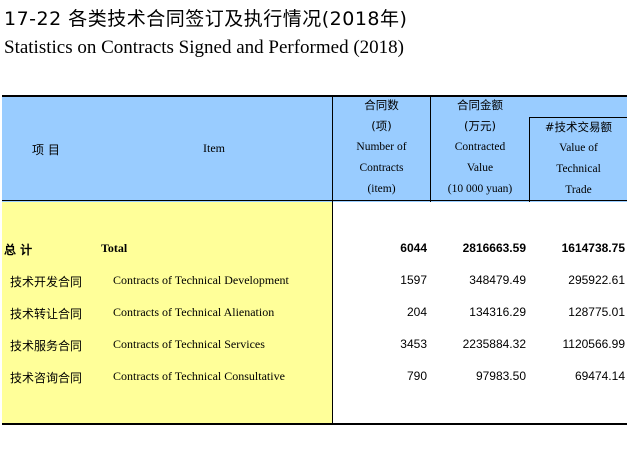 The height and width of the screenshot is (458, 627). Describe the element at coordinates (578, 148) in the screenshot. I see `header-trade-line: Value of` at that location.